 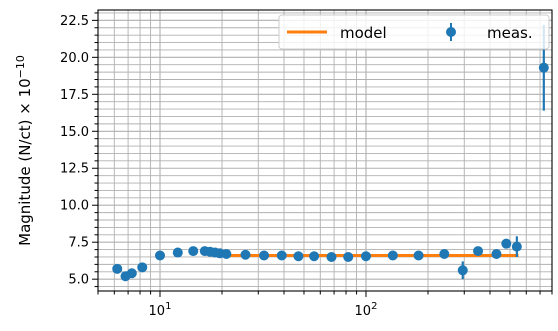 What do you see at coordinates (74, 58) in the screenshot?
I see `y-tick-label: 20.0` at bounding box center [74, 58].